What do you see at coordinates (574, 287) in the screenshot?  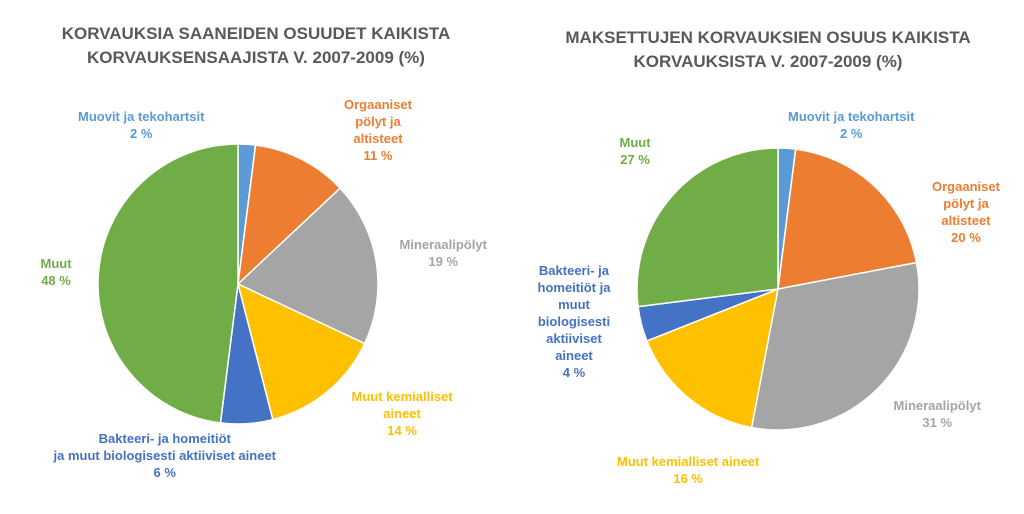 I see `slice-label-text: homeitiöt ja` at bounding box center [574, 287].